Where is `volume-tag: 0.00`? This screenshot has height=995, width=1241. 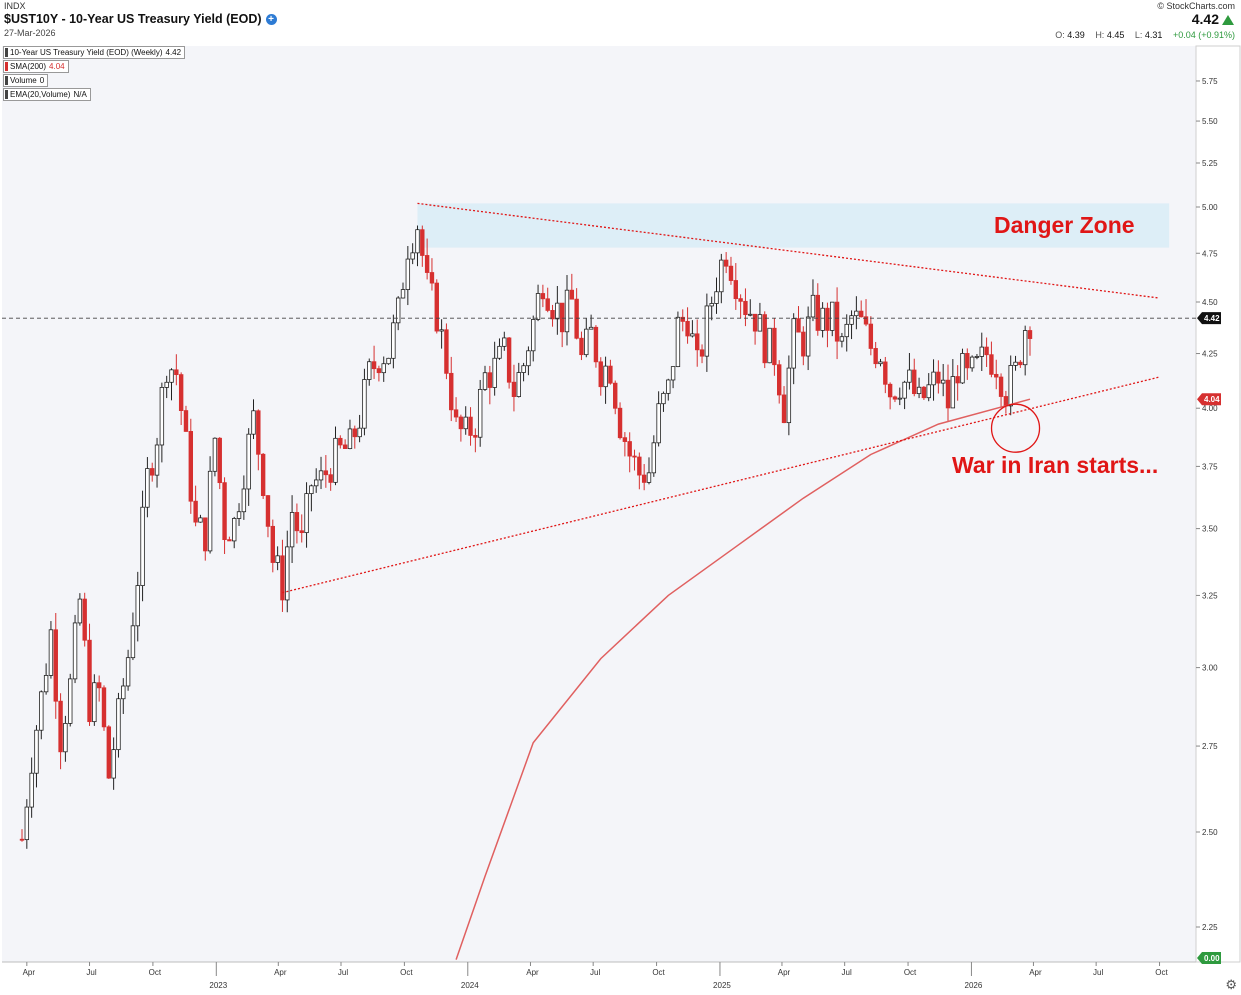 volume-tag: 0.00 is located at coordinates (1209, 958).